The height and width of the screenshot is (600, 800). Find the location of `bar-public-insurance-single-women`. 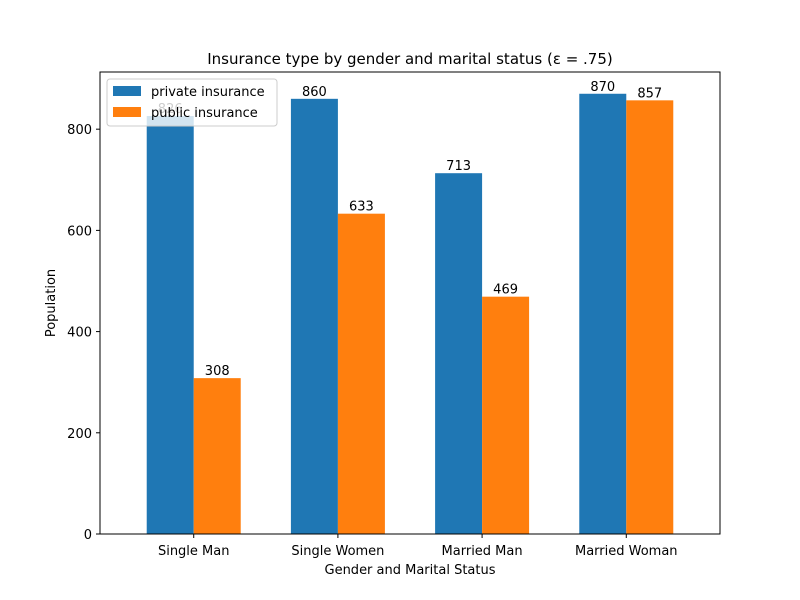

bar-public-insurance-single-women is located at coordinates (361, 373).